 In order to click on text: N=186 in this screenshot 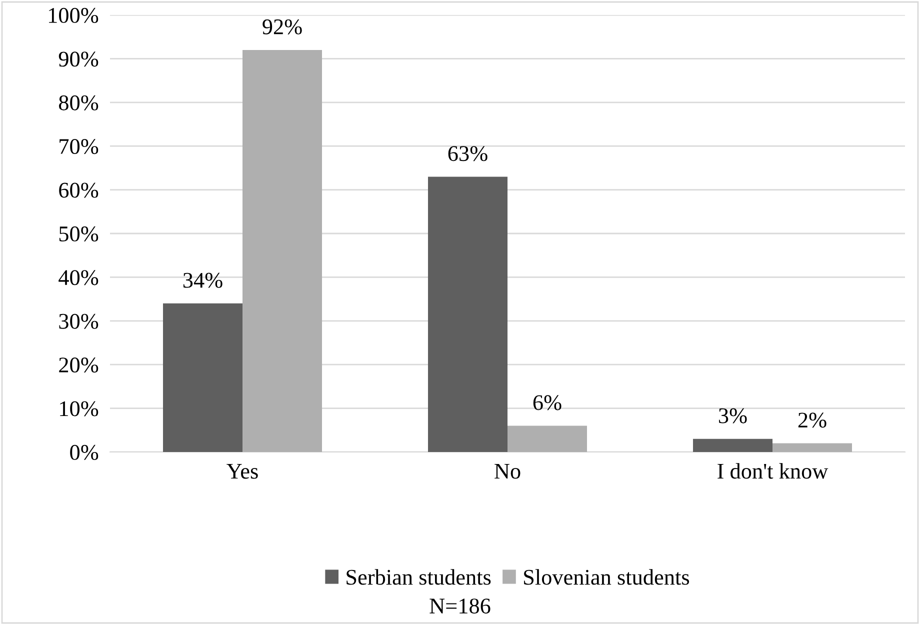, I will do `click(460, 606)`.